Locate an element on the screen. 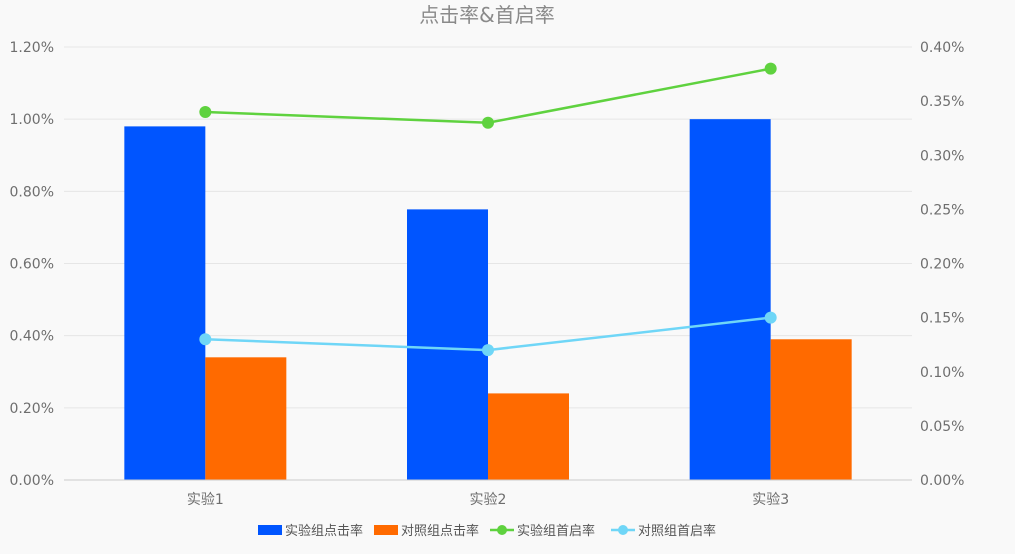  left-tick-label: 0.00% is located at coordinates (32, 481).